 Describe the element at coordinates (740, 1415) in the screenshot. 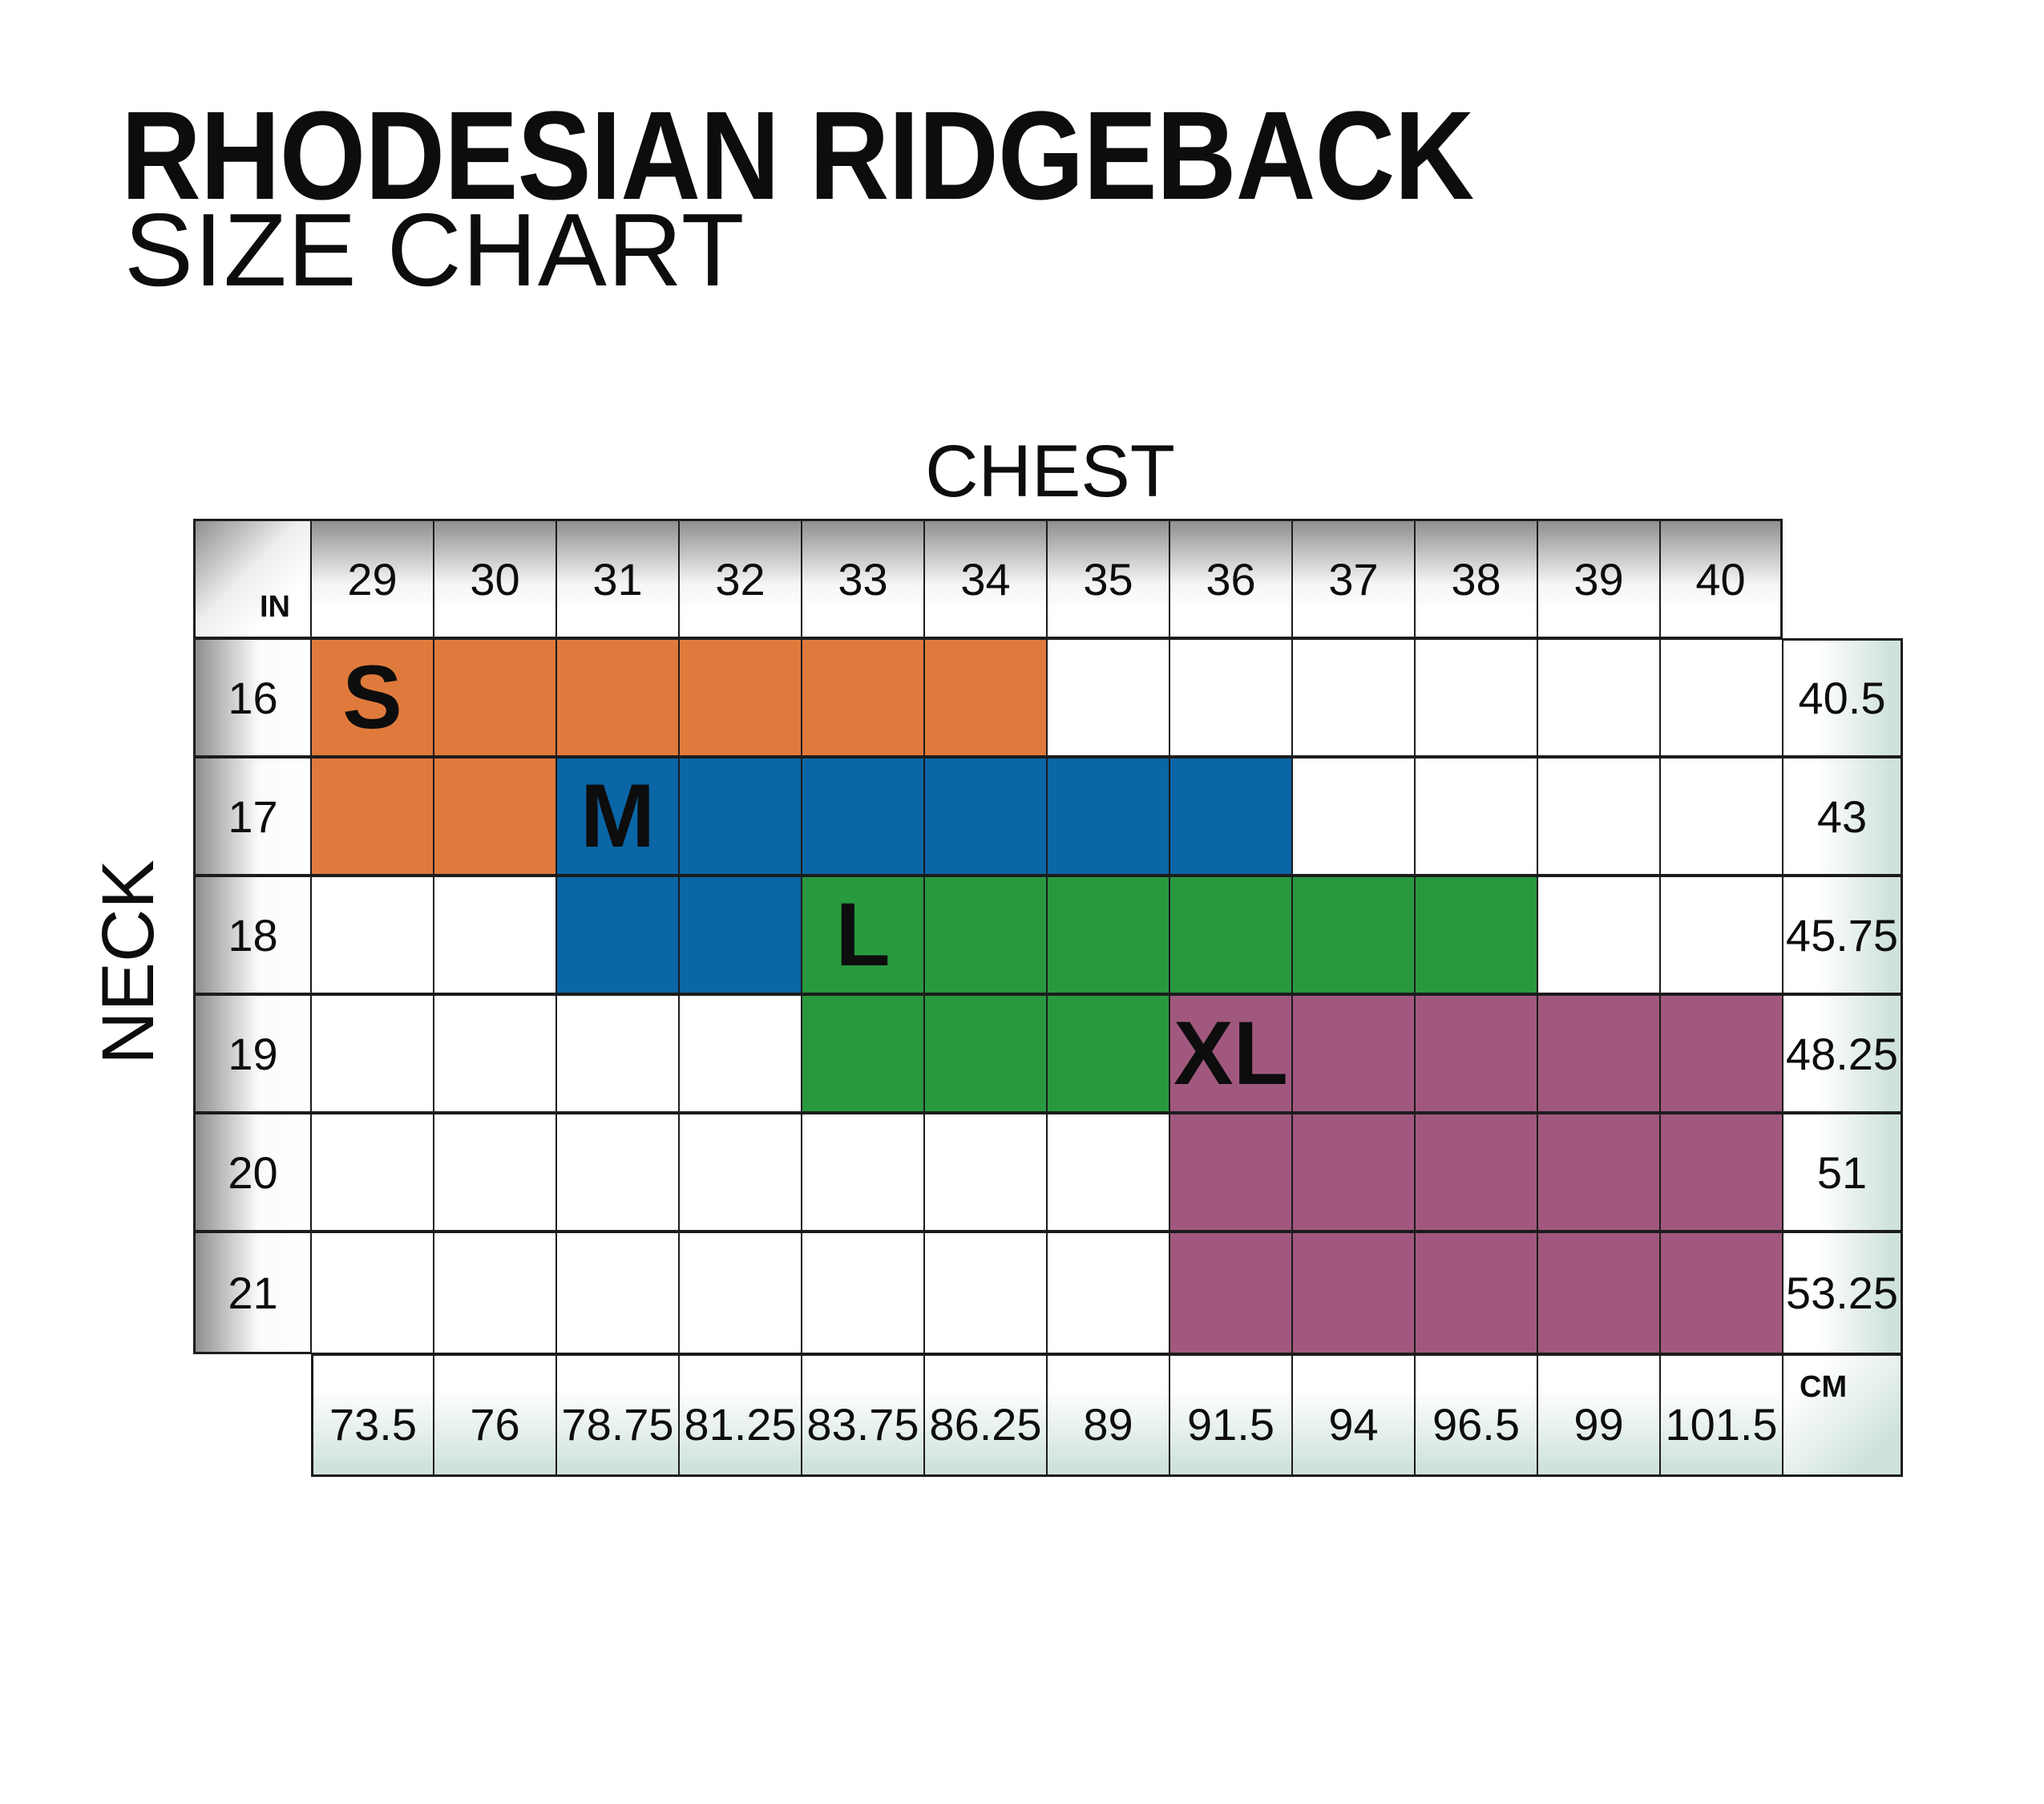

I see `chest-cm-value-cell: 81.25` at that location.